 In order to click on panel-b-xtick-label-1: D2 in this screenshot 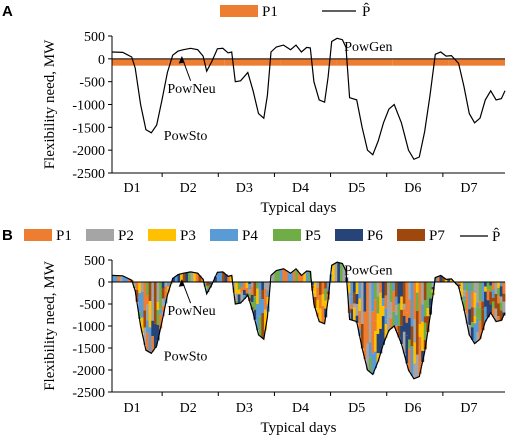, I will do `click(188, 408)`.